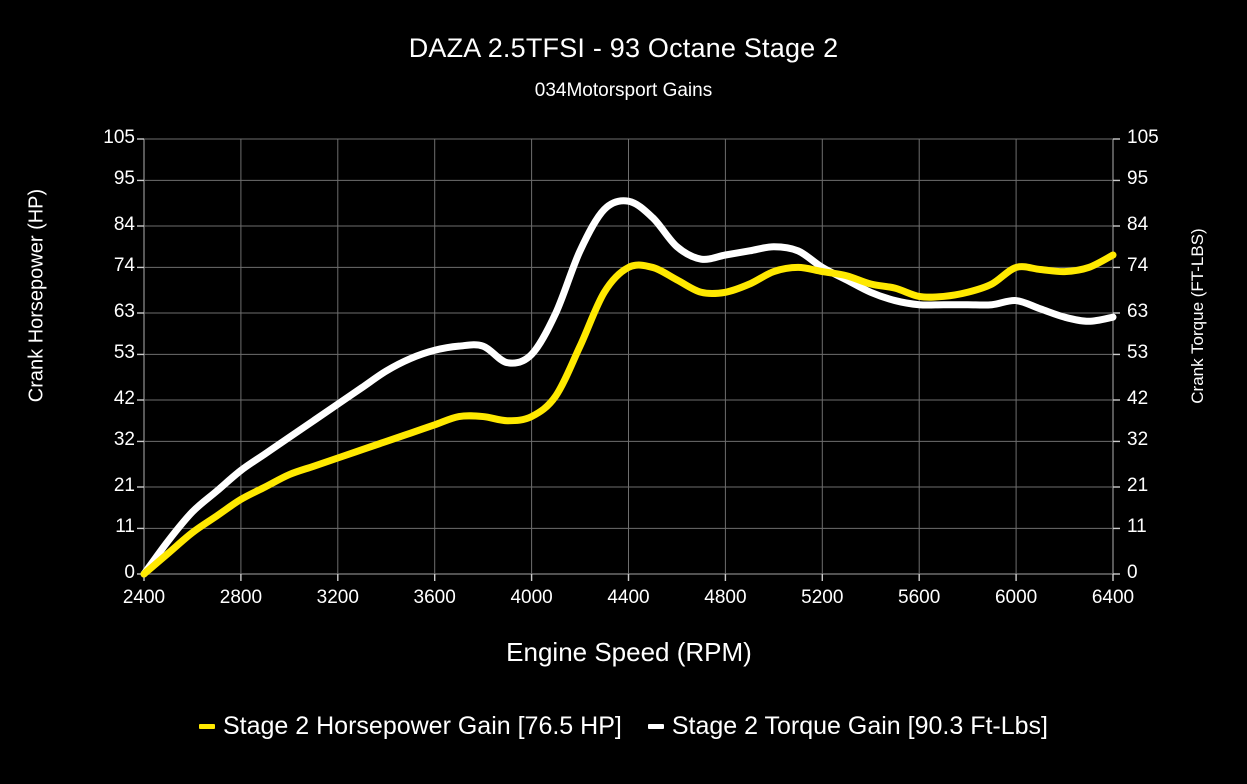 Image resolution: width=1247 pixels, height=784 pixels. What do you see at coordinates (434, 597) in the screenshot?
I see `x-tick-label: 3600` at bounding box center [434, 597].